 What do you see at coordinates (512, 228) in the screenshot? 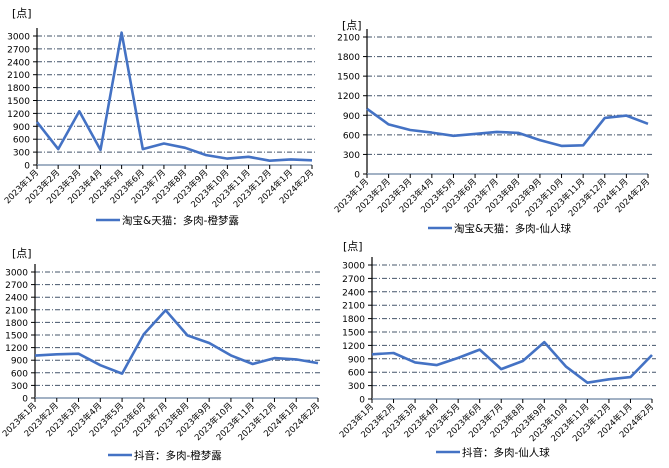
I see `legend-label: 淘宝&天猫：多肉-仙人球` at bounding box center [512, 228].